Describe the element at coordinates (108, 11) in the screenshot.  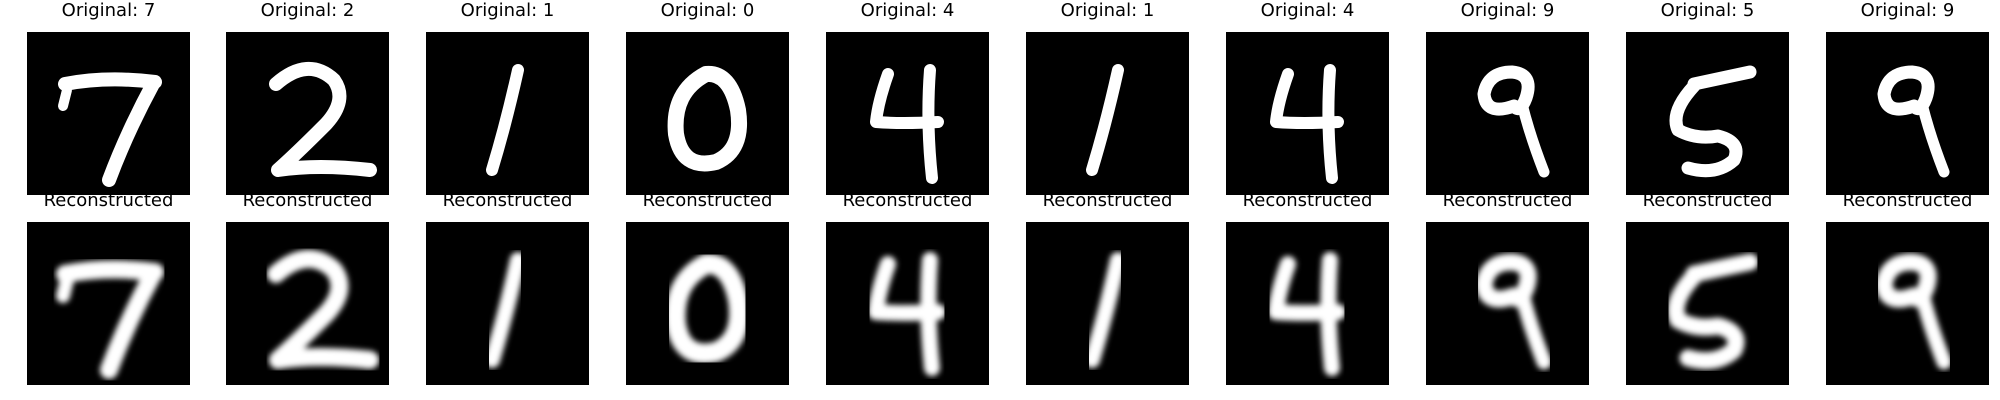
I see `original-title: Original: 7` at that location.